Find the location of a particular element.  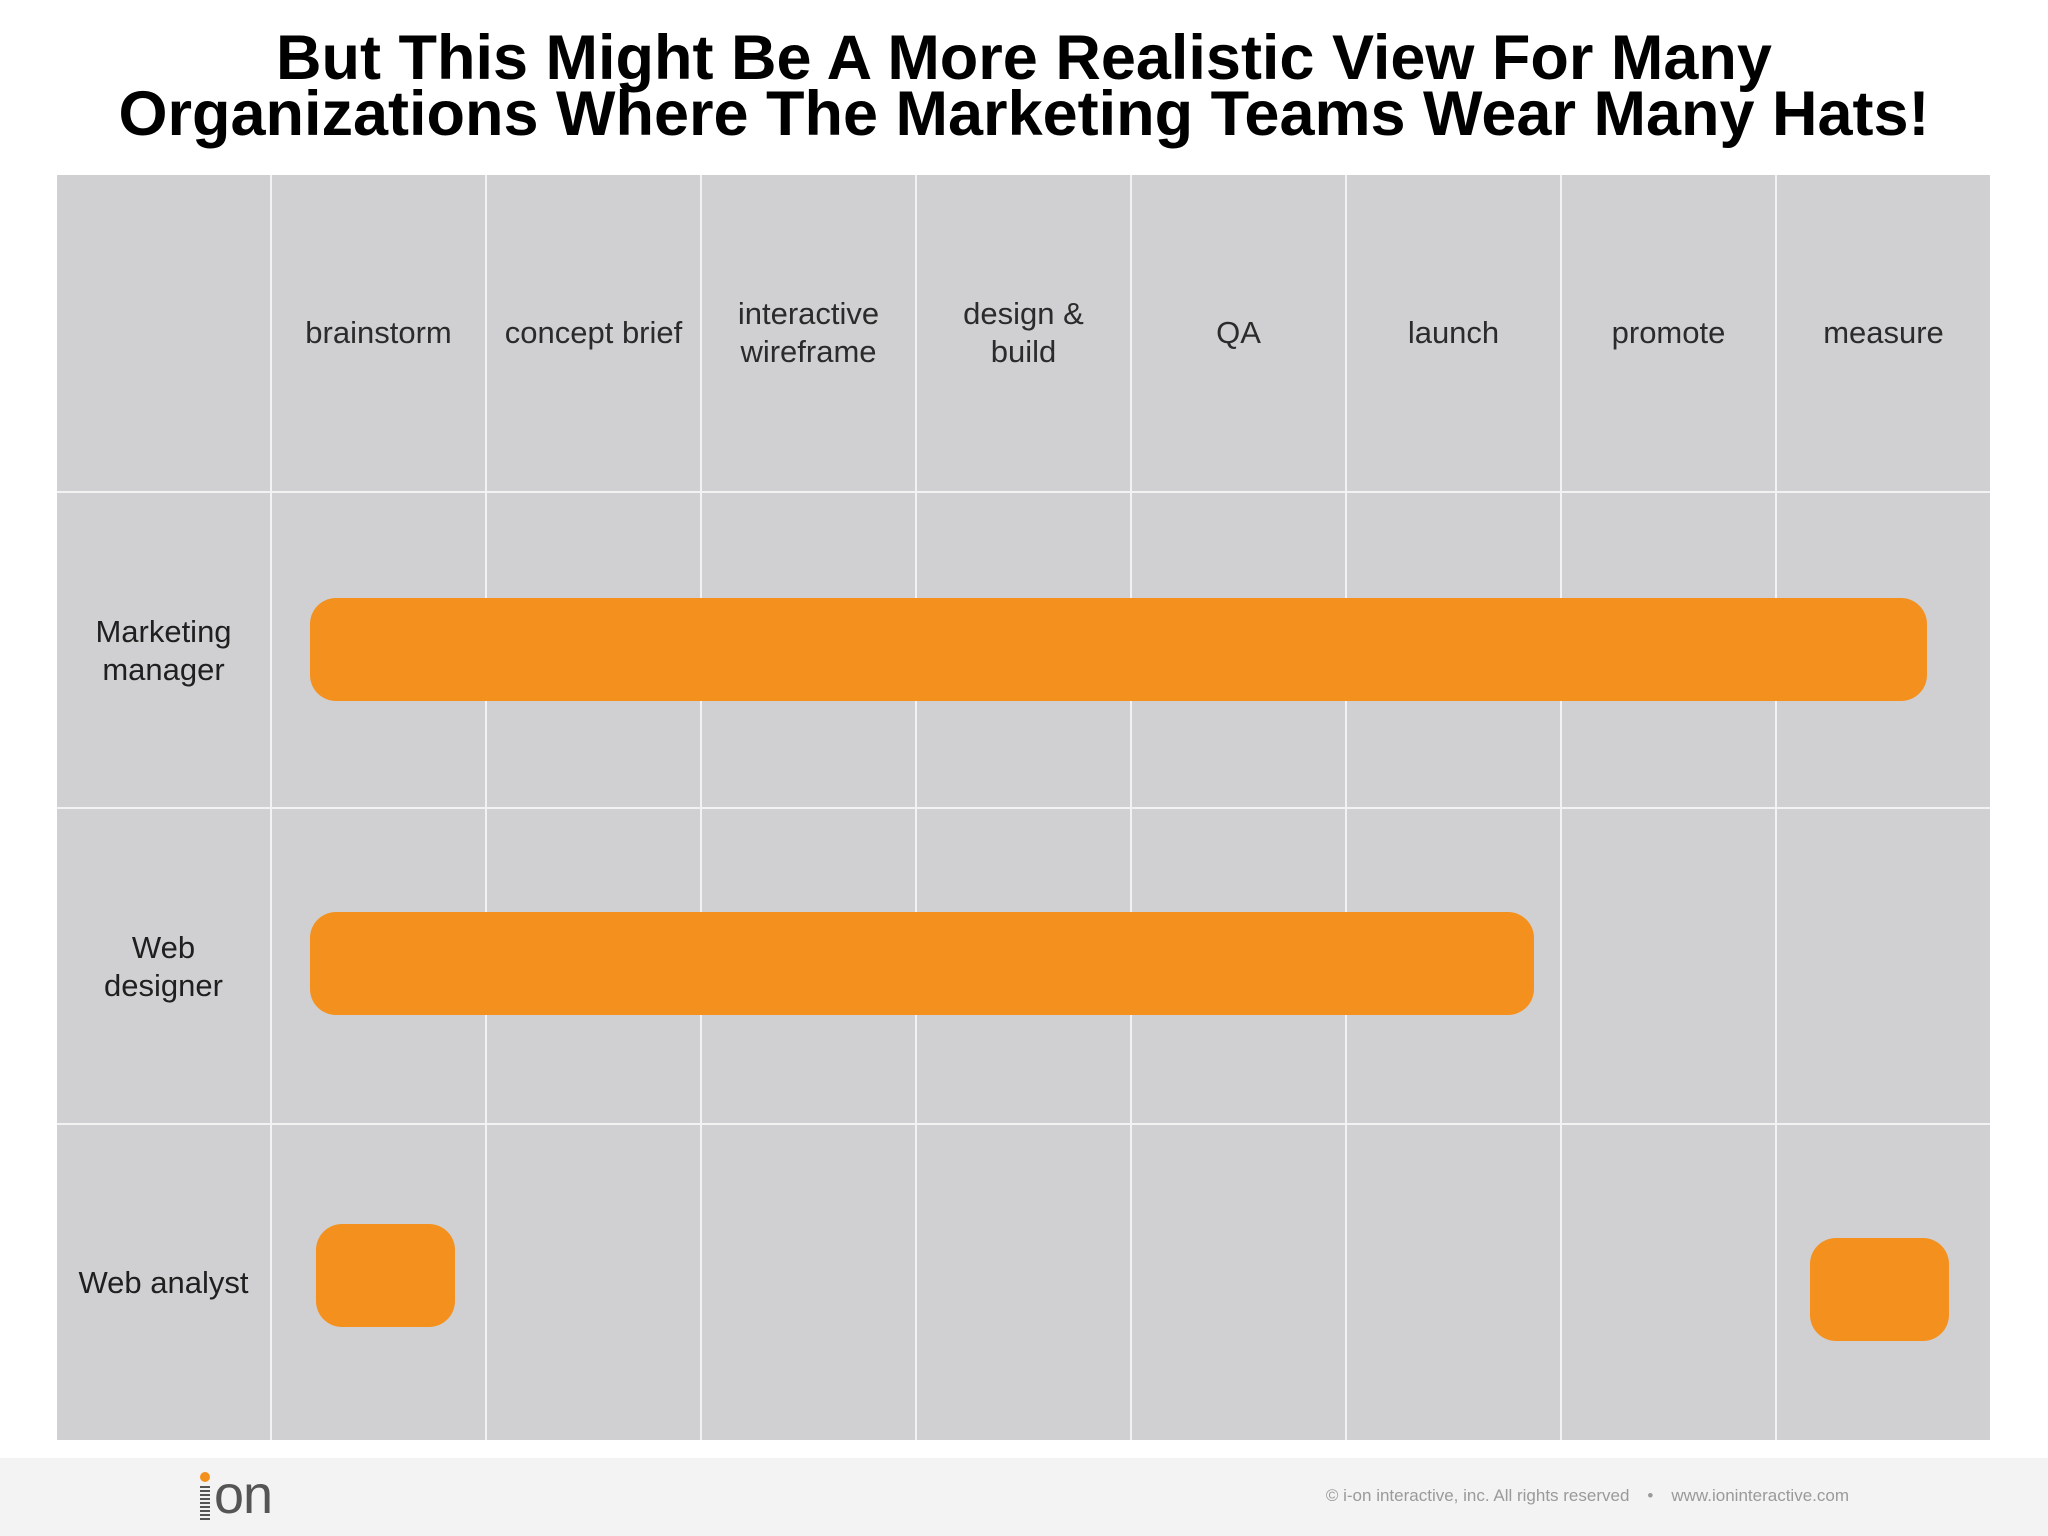

row-header-web-analyst: Web analyst is located at coordinates (163, 1282).